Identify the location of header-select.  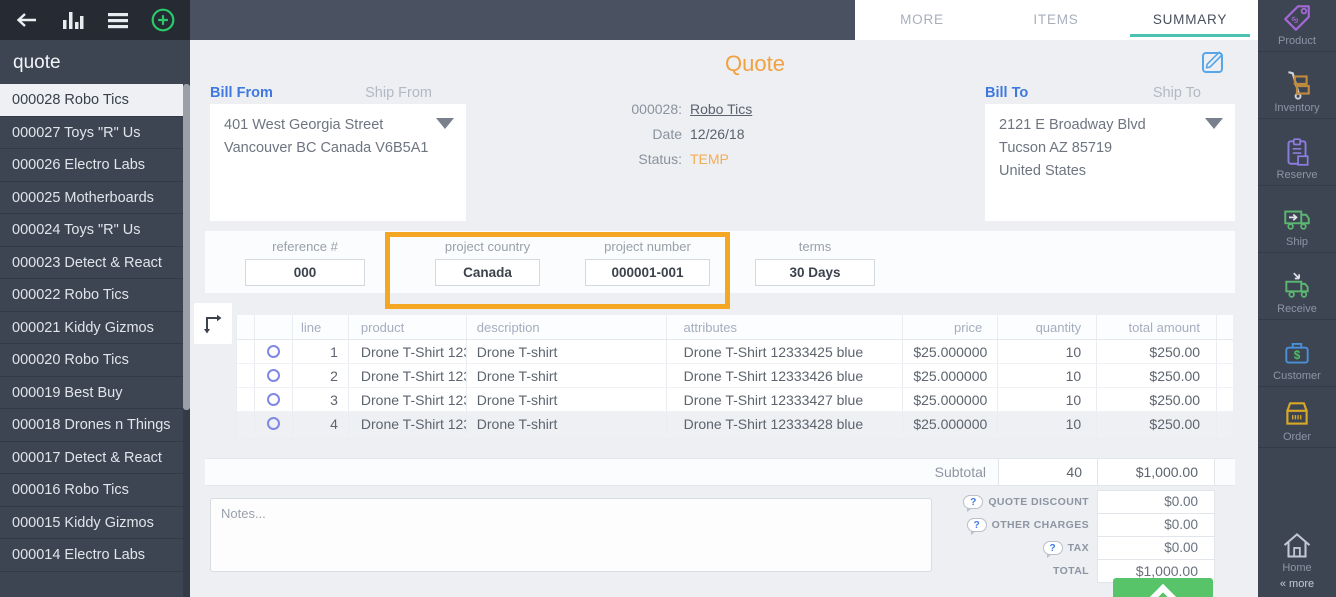
(274, 327).